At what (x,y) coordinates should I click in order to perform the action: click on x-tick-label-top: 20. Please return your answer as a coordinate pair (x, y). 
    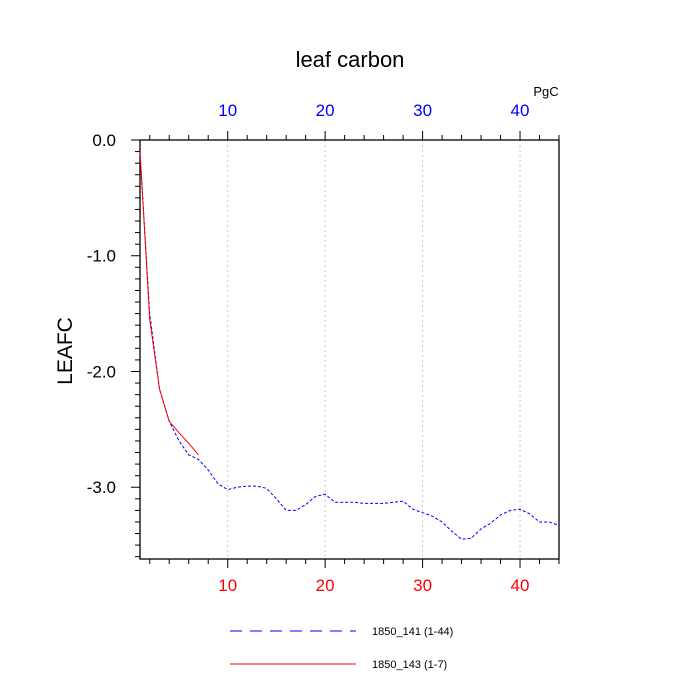
    Looking at the image, I should click on (325, 110).